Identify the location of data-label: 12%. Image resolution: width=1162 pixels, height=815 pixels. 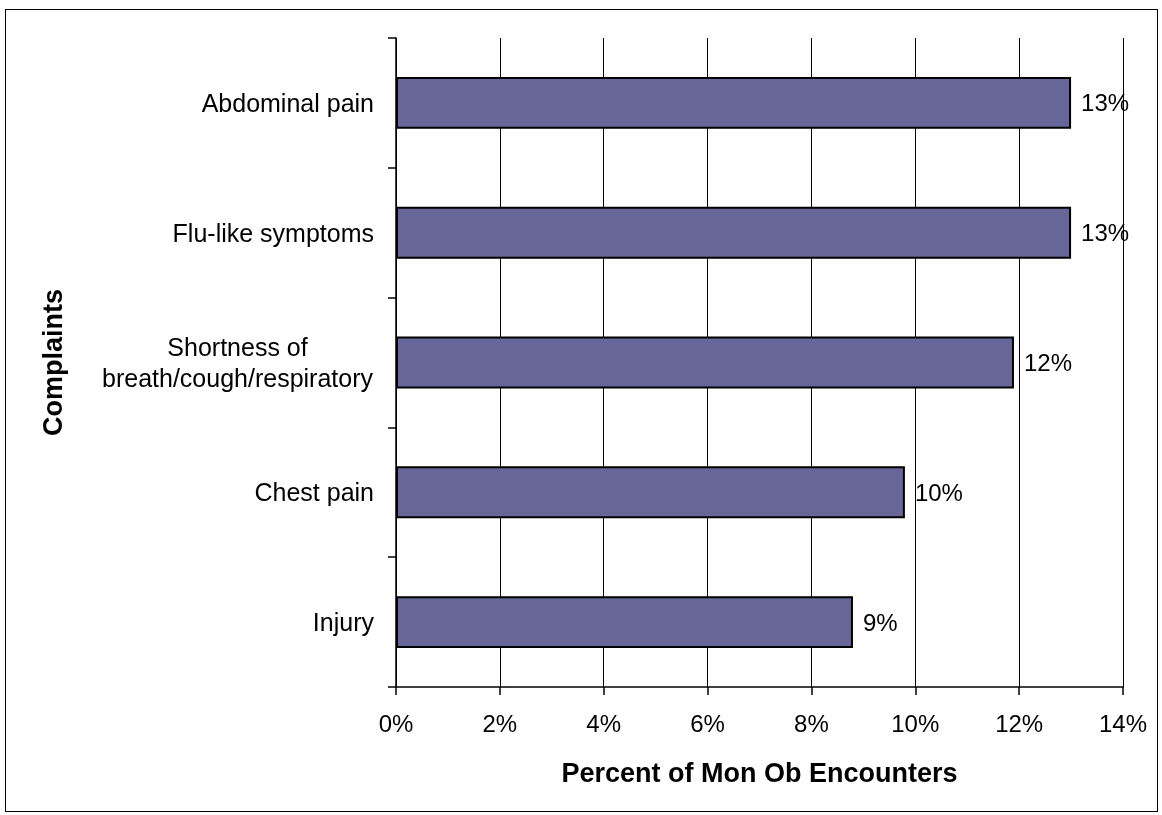
(1047, 362).